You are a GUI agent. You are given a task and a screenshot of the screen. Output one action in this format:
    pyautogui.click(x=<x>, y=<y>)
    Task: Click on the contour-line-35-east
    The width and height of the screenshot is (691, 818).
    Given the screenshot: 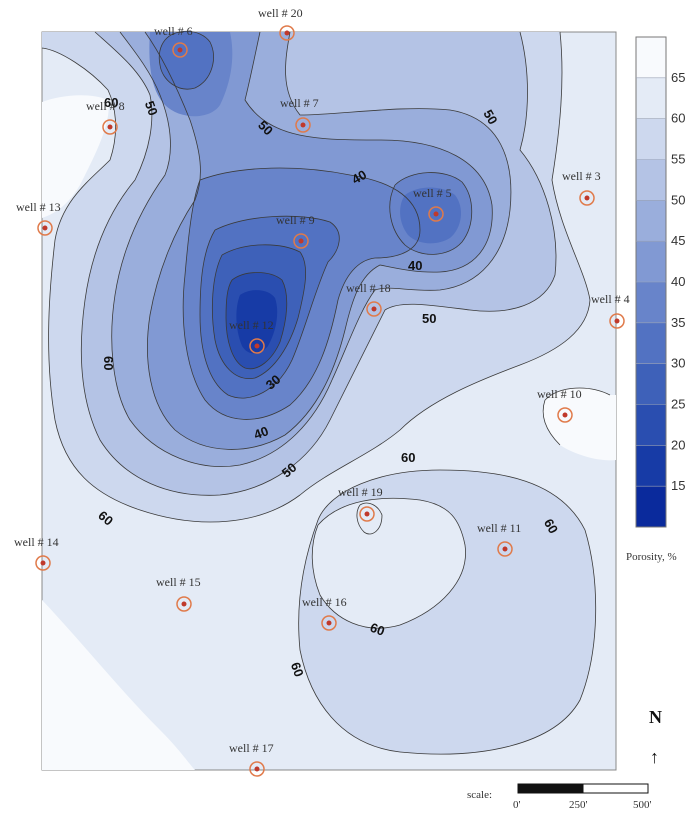 What is the action you would take?
    pyautogui.click(x=431, y=213)
    